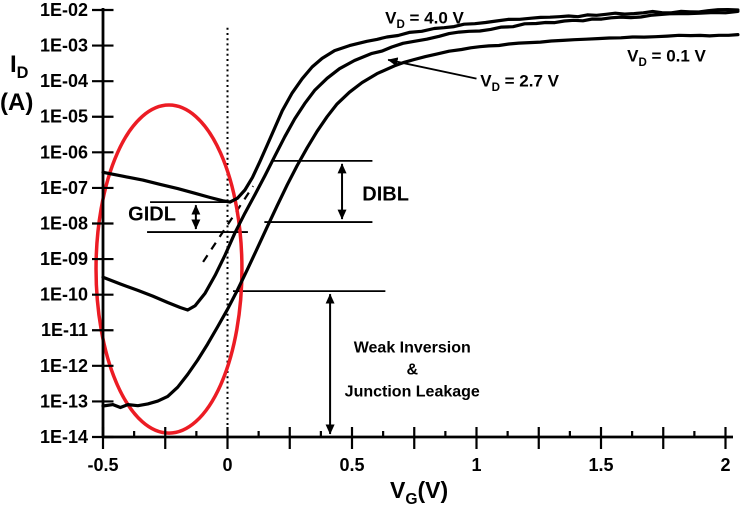 The height and width of the screenshot is (507, 743). What do you see at coordinates (64, 330) in the screenshot?
I see `y-axis-tick-label: 1E-11` at bounding box center [64, 330].